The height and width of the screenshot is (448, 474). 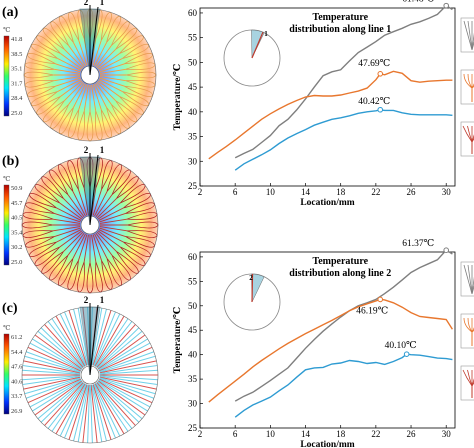 I want to click on colorbar-3: ℃61.2 54.4 47.6 40.6 33.7 26.9, so click(x=13, y=369).